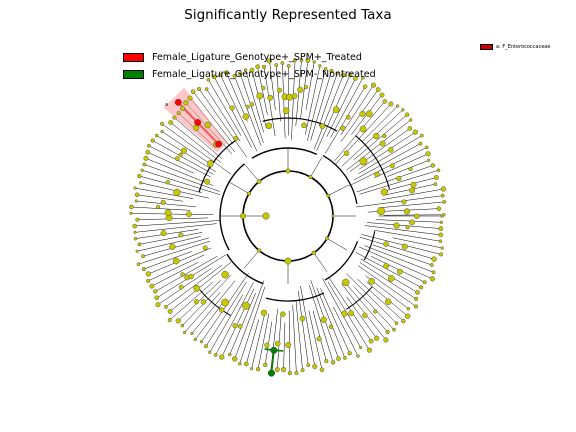 The height and width of the screenshot is (432, 576). What do you see at coordinates (523, 47) in the screenshot?
I see `clade-legend-label: a: F_Enterococcaceae` at bounding box center [523, 47].